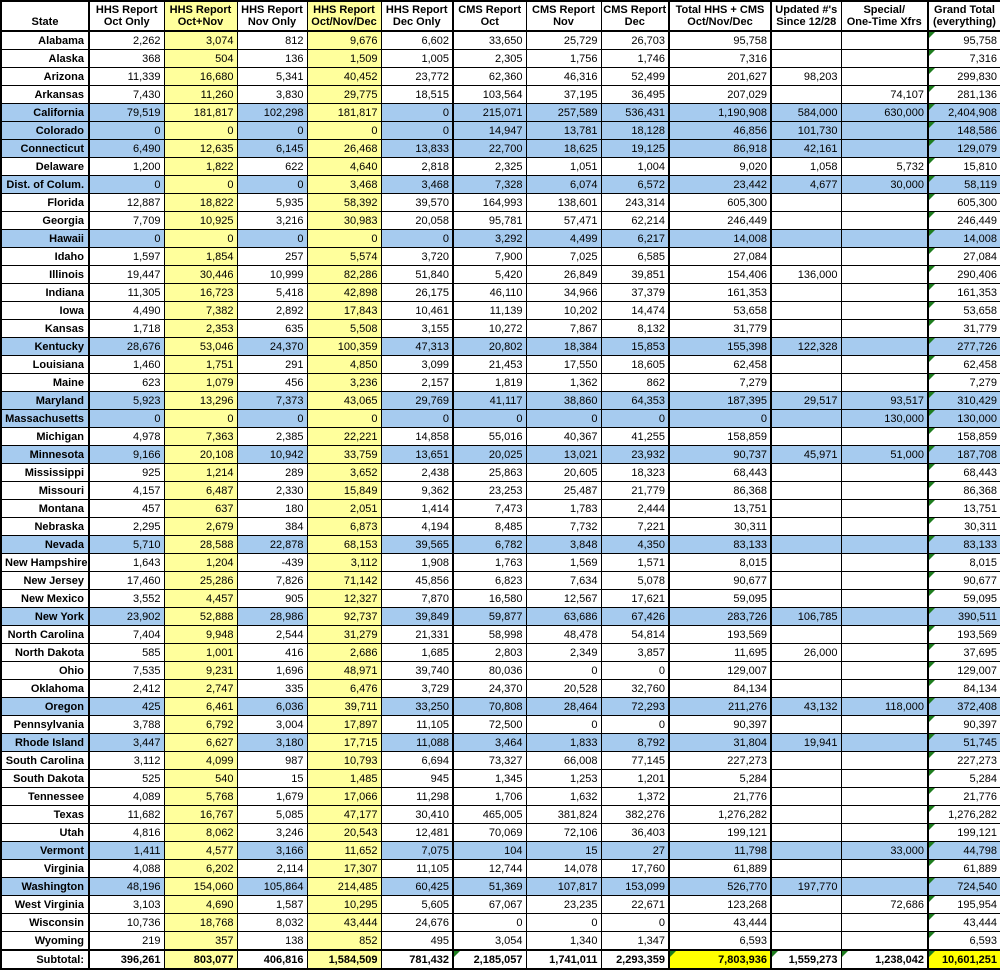 The image size is (1000, 970). What do you see at coordinates (489, 256) in the screenshot?
I see `cell: 7,900` at bounding box center [489, 256].